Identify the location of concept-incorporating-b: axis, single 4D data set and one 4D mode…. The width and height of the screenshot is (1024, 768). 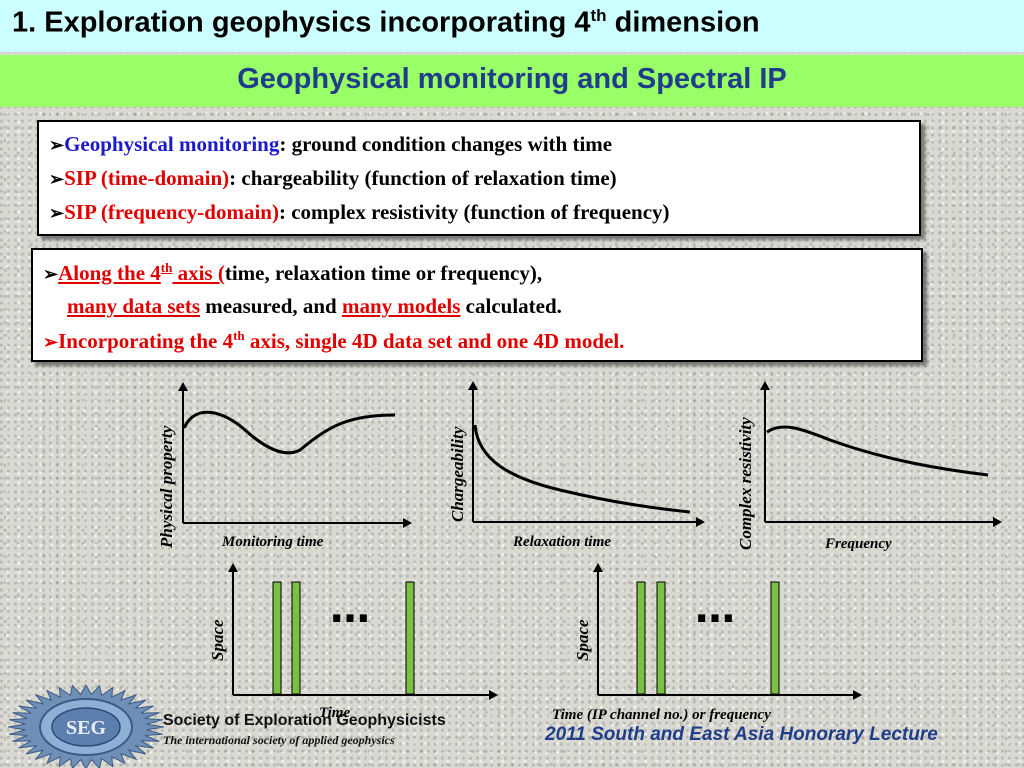
(434, 341).